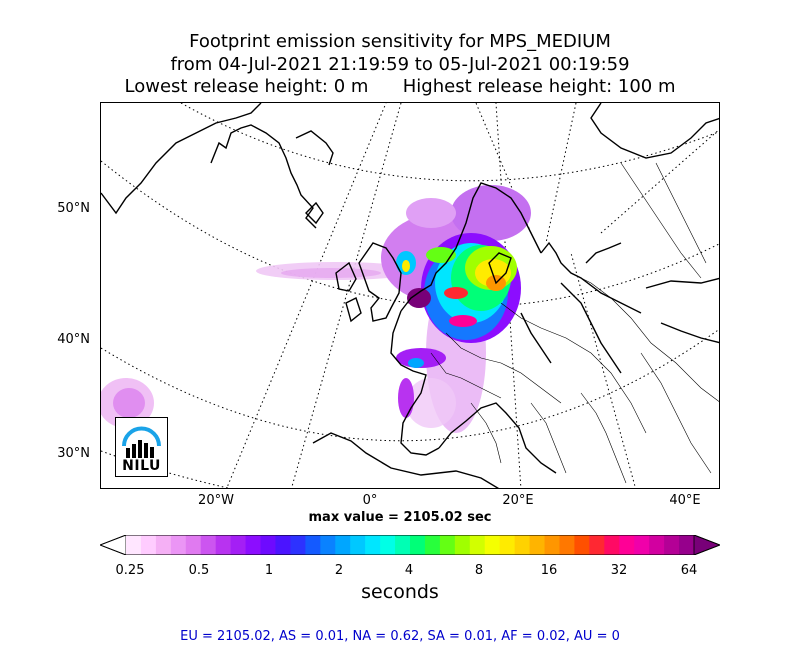  Describe the element at coordinates (199, 570) in the screenshot. I see `colorbar-tick-label: 0.5` at that location.